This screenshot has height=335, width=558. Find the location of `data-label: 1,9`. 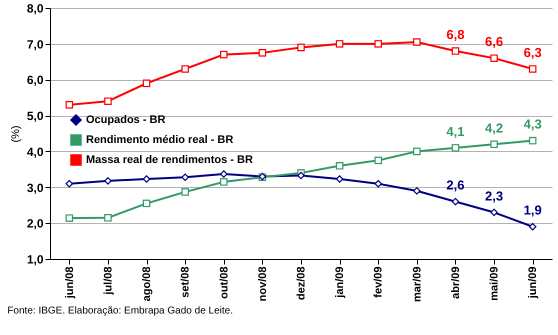

data-label: 1,9 is located at coordinates (533, 210).